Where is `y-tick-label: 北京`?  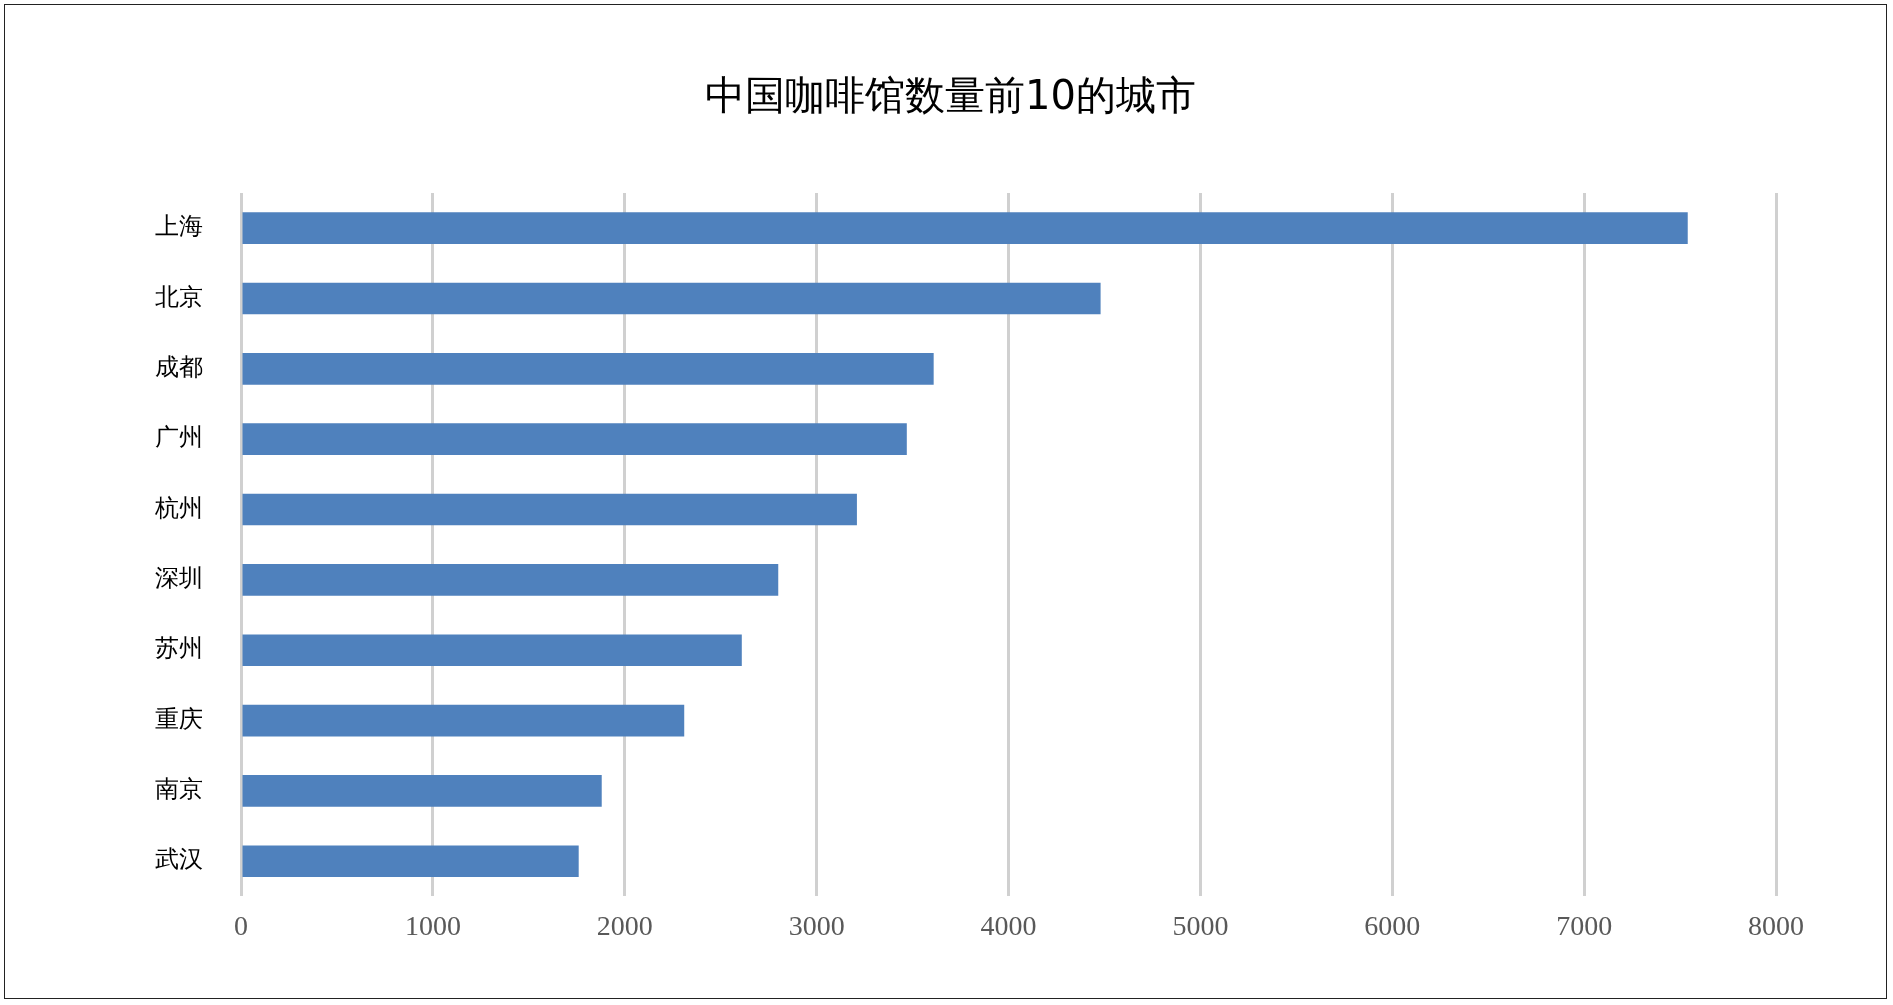 y-tick-label: 北京 is located at coordinates (179, 296).